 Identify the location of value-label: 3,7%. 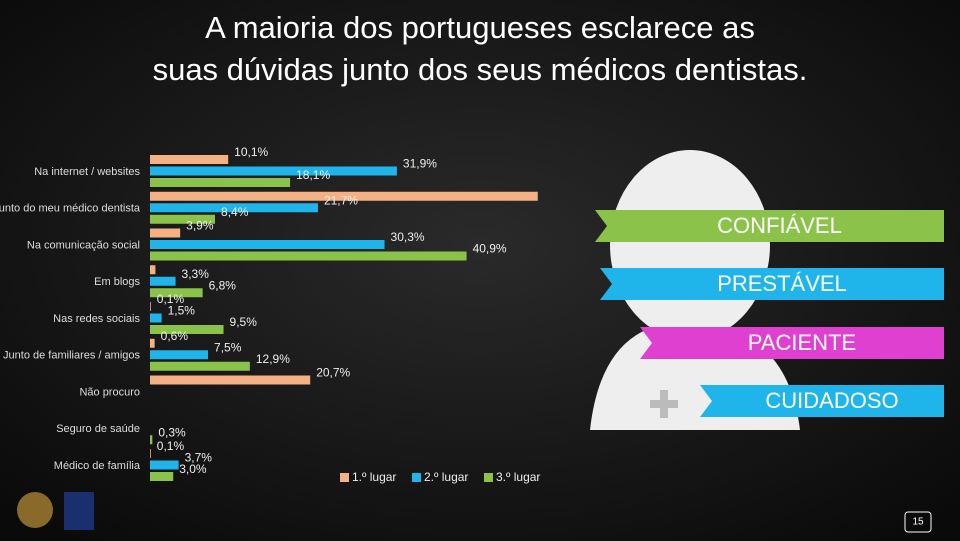
(199, 458).